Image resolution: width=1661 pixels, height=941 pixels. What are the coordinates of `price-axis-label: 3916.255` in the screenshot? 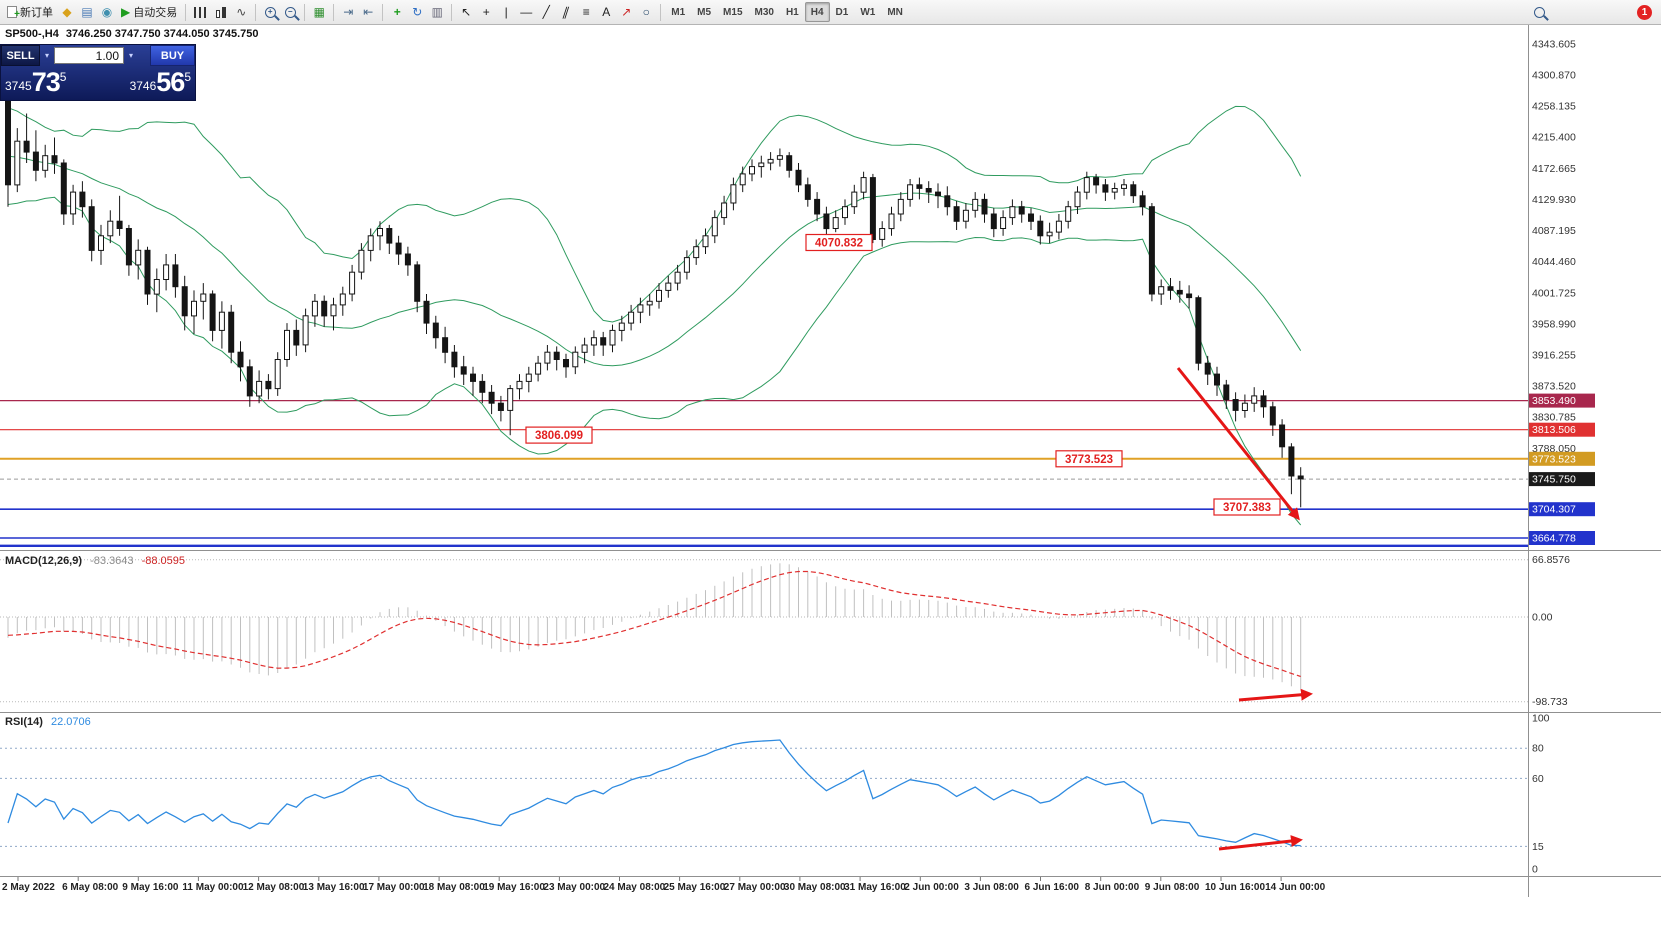 It's located at (1554, 356).